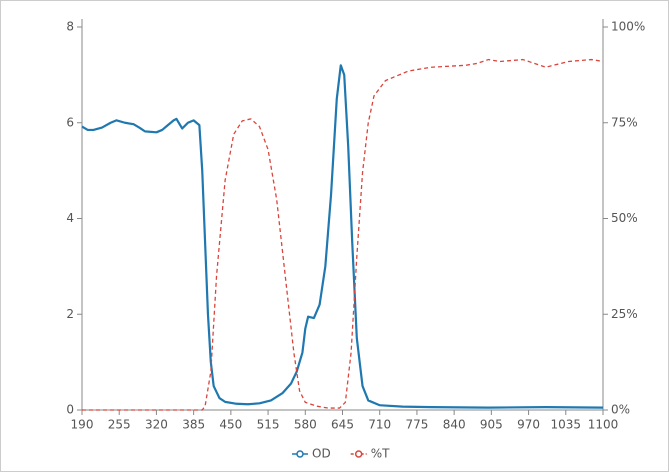  I want to click on y-tick-label: 0, so click(70, 410).